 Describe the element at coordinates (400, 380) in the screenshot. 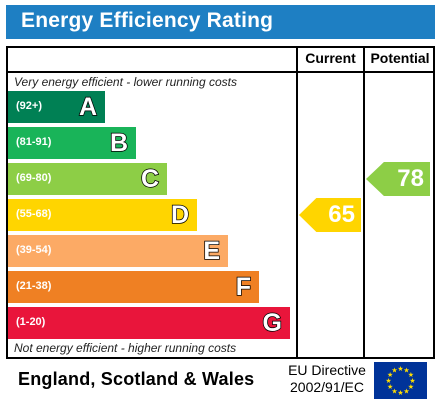

I see `eu-flag-icon: ★ ★ ★ ★ ★ ★ ★ ★ ★ ★ ★ ★` at that location.